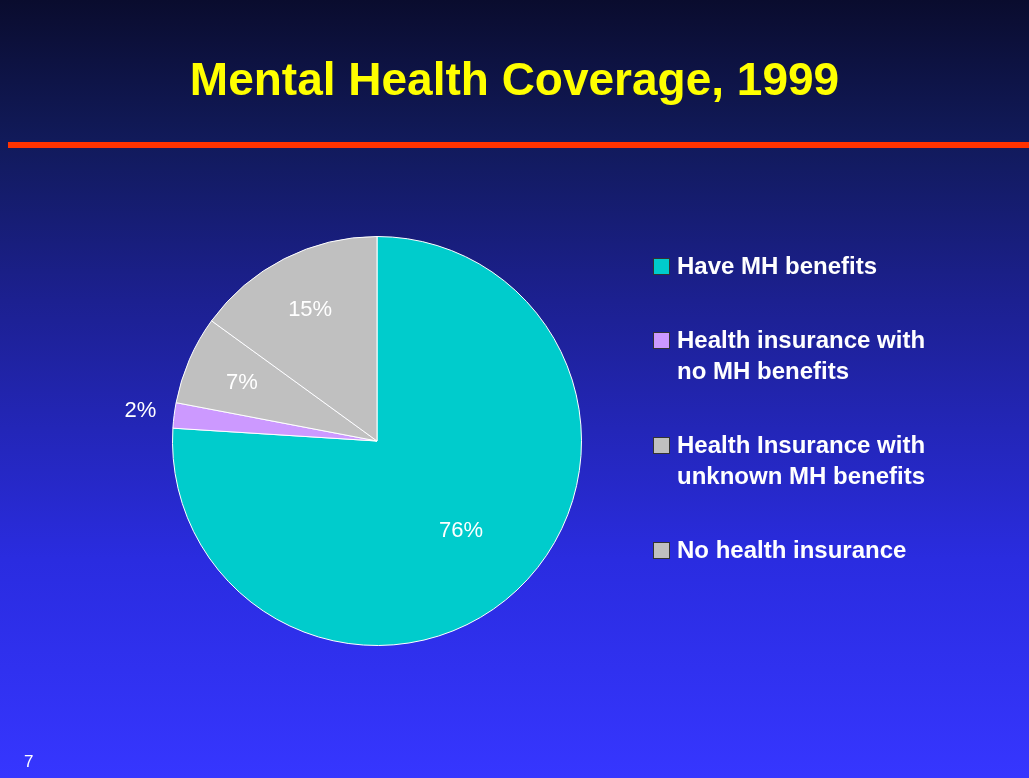 The image size is (1029, 778). Describe the element at coordinates (792, 550) in the screenshot. I see `legend-label: No health insurance` at that location.